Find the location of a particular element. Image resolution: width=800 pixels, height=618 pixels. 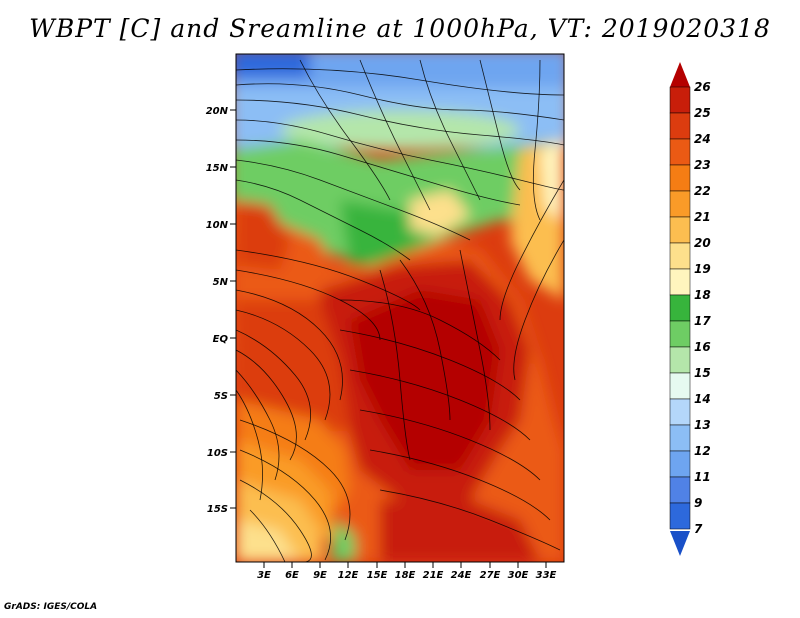

colorbar-label: 25 is located at coordinates (702, 113).